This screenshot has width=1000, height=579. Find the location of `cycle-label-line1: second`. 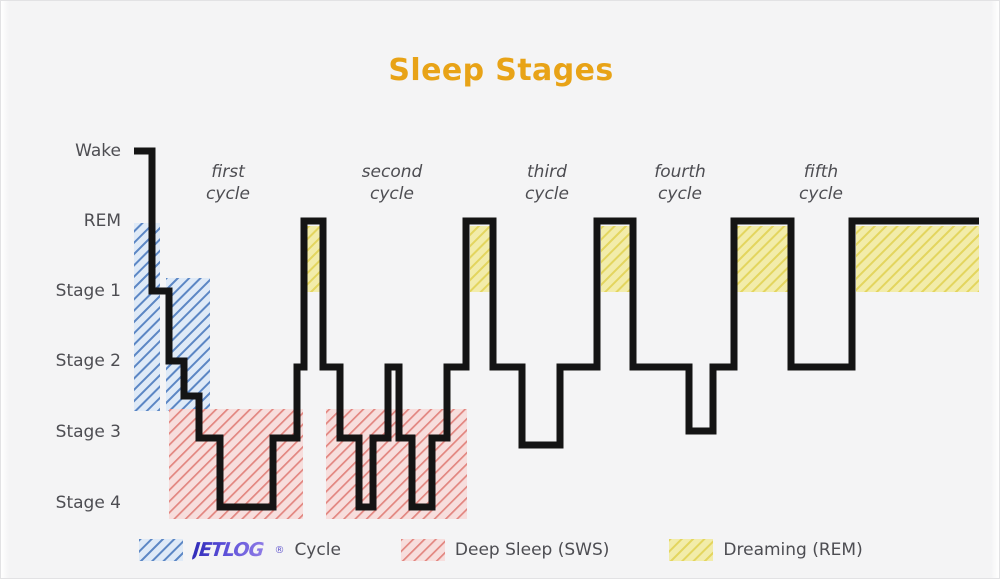

cycle-label-line1: second is located at coordinates (392, 172).